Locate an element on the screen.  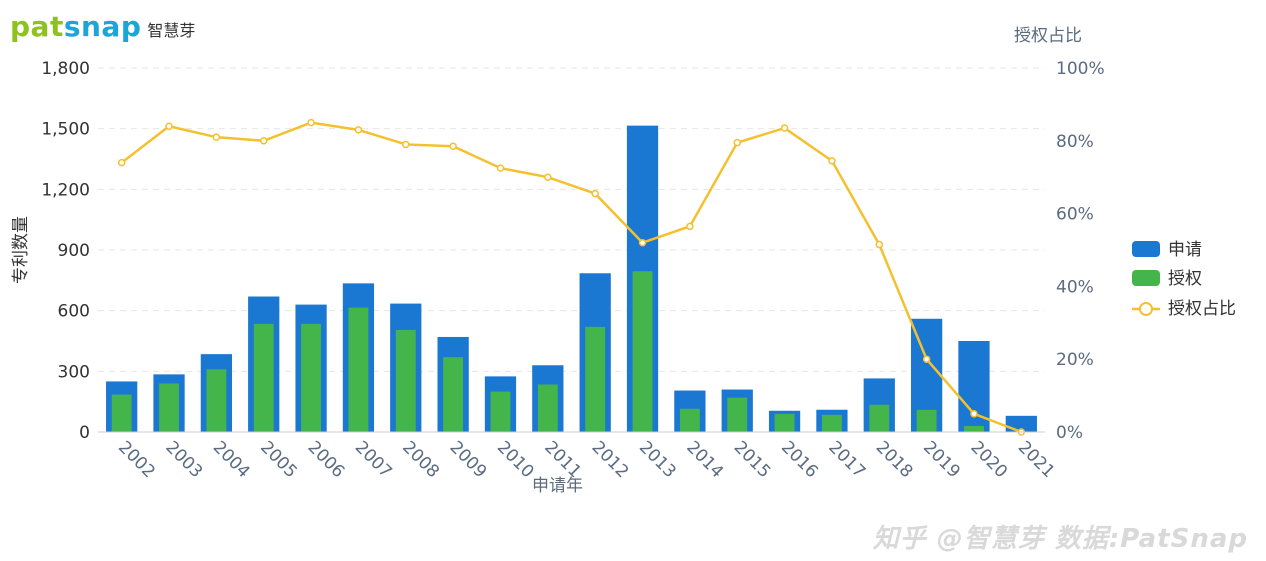
y-tick-label: 600 is located at coordinates (74, 312).